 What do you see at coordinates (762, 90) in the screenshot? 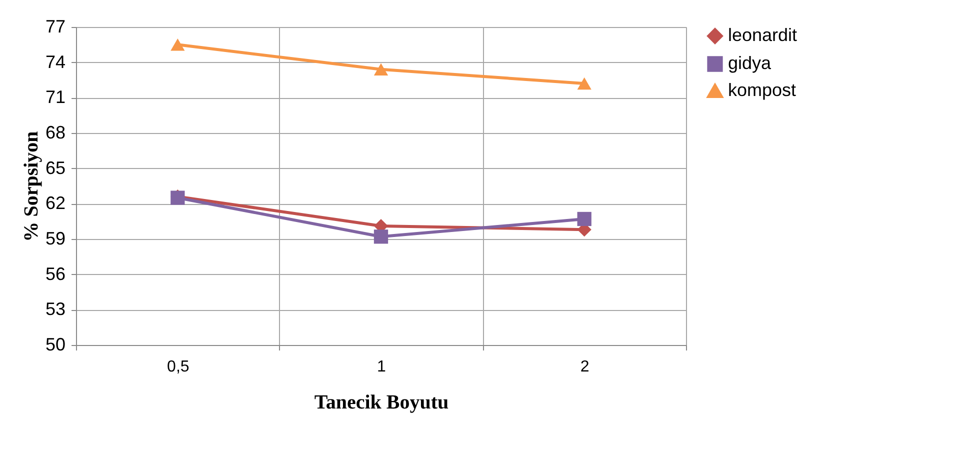
I see `legend-label: kompost` at bounding box center [762, 90].